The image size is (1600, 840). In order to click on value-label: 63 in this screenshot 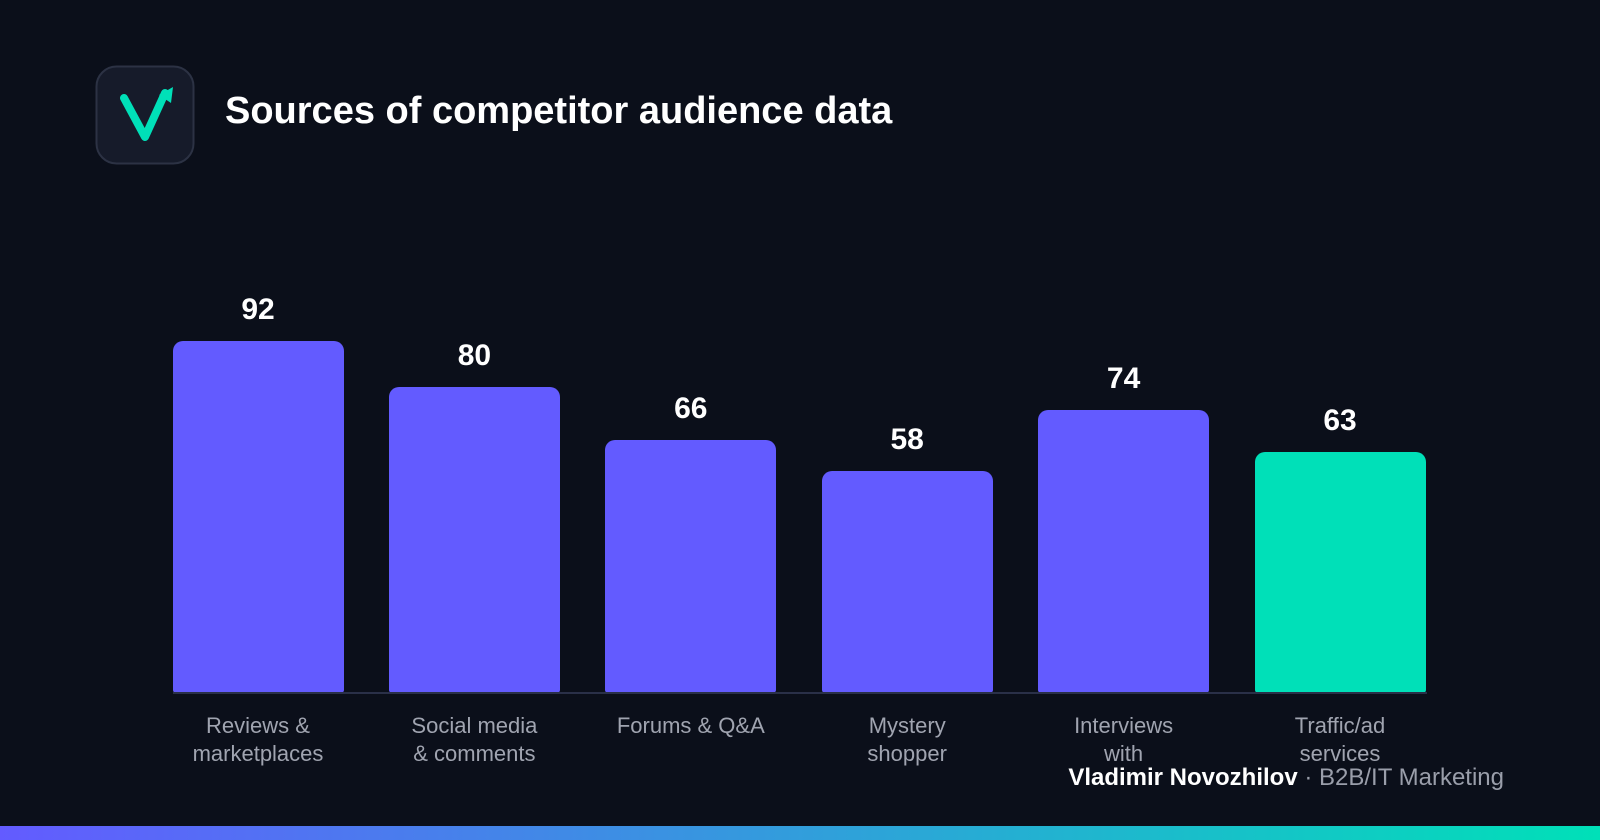, I will do `click(1340, 420)`.